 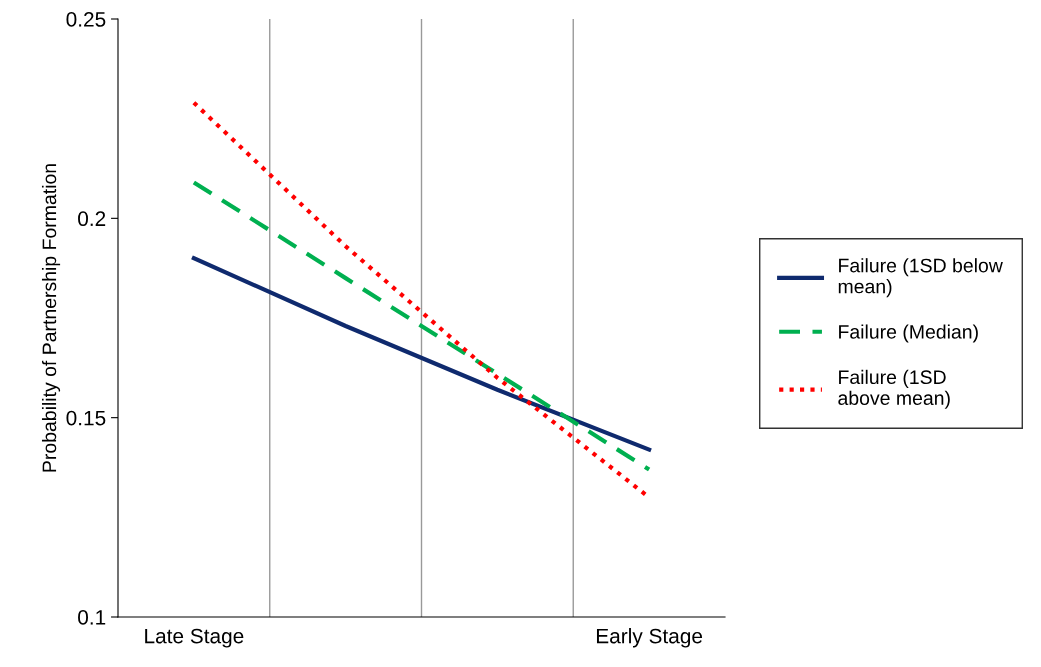 What do you see at coordinates (51, 318) in the screenshot?
I see `y-axis-title: Probability of Partnership Formation` at bounding box center [51, 318].